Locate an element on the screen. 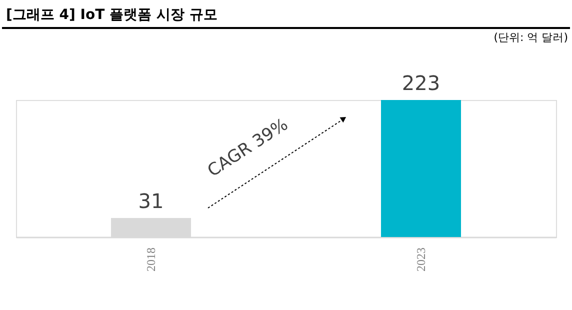  data-label: 223 is located at coordinates (421, 83).